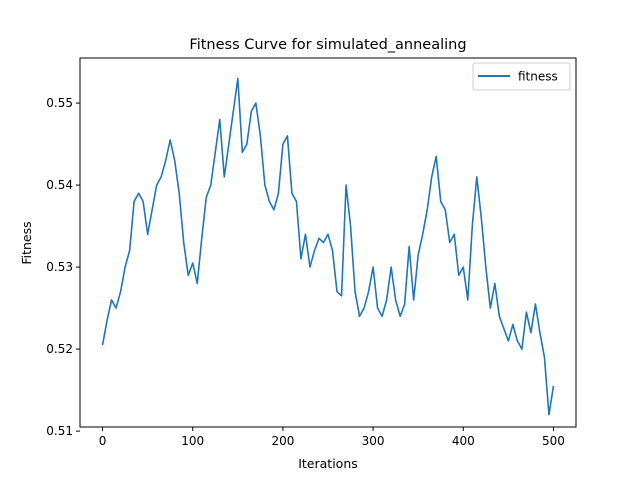 This screenshot has height=480, width=640. What do you see at coordinates (59, 267) in the screenshot?
I see `y-tick-label: 0.53` at bounding box center [59, 267].